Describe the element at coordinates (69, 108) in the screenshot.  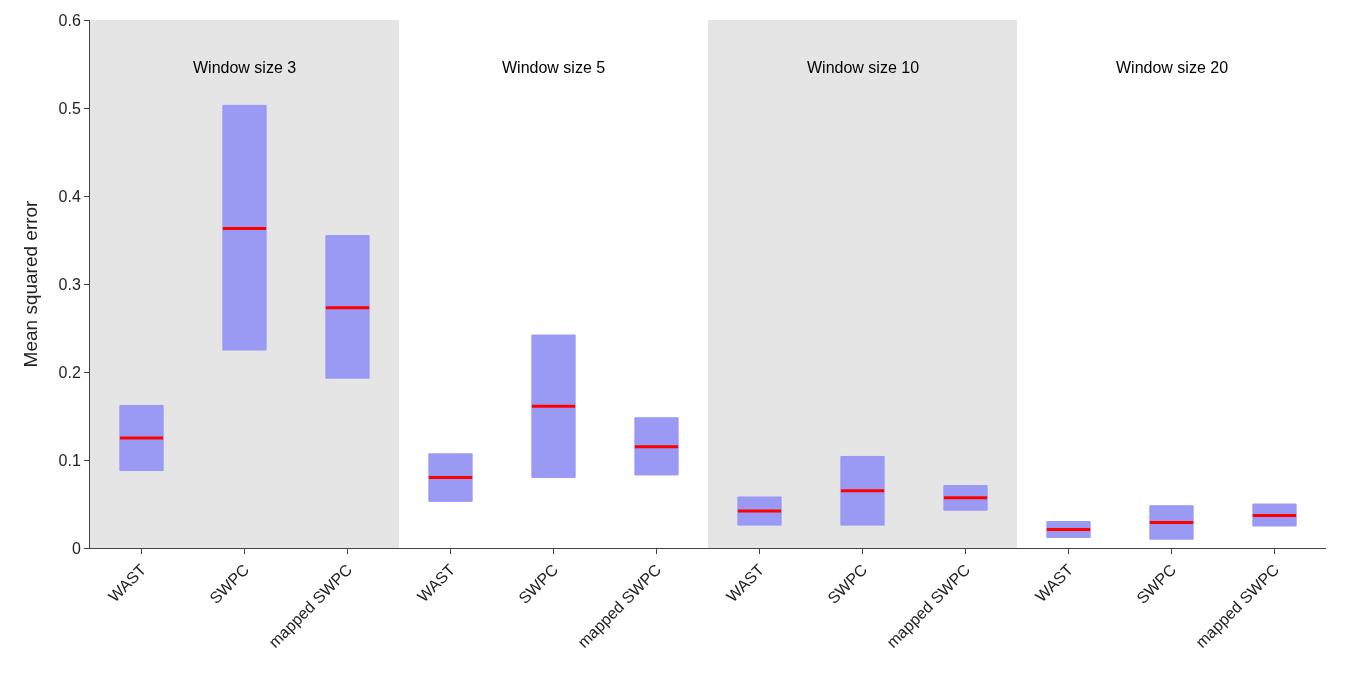
I see `y-tick-label: 0.5` at that location.